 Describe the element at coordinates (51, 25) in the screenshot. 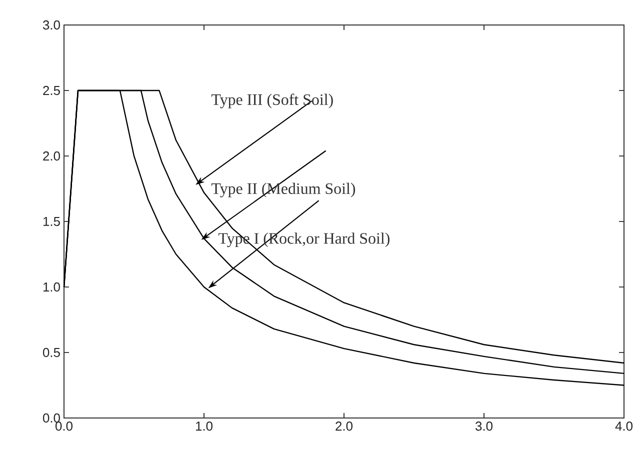

I see `y-tick-label: 3.0` at that location.